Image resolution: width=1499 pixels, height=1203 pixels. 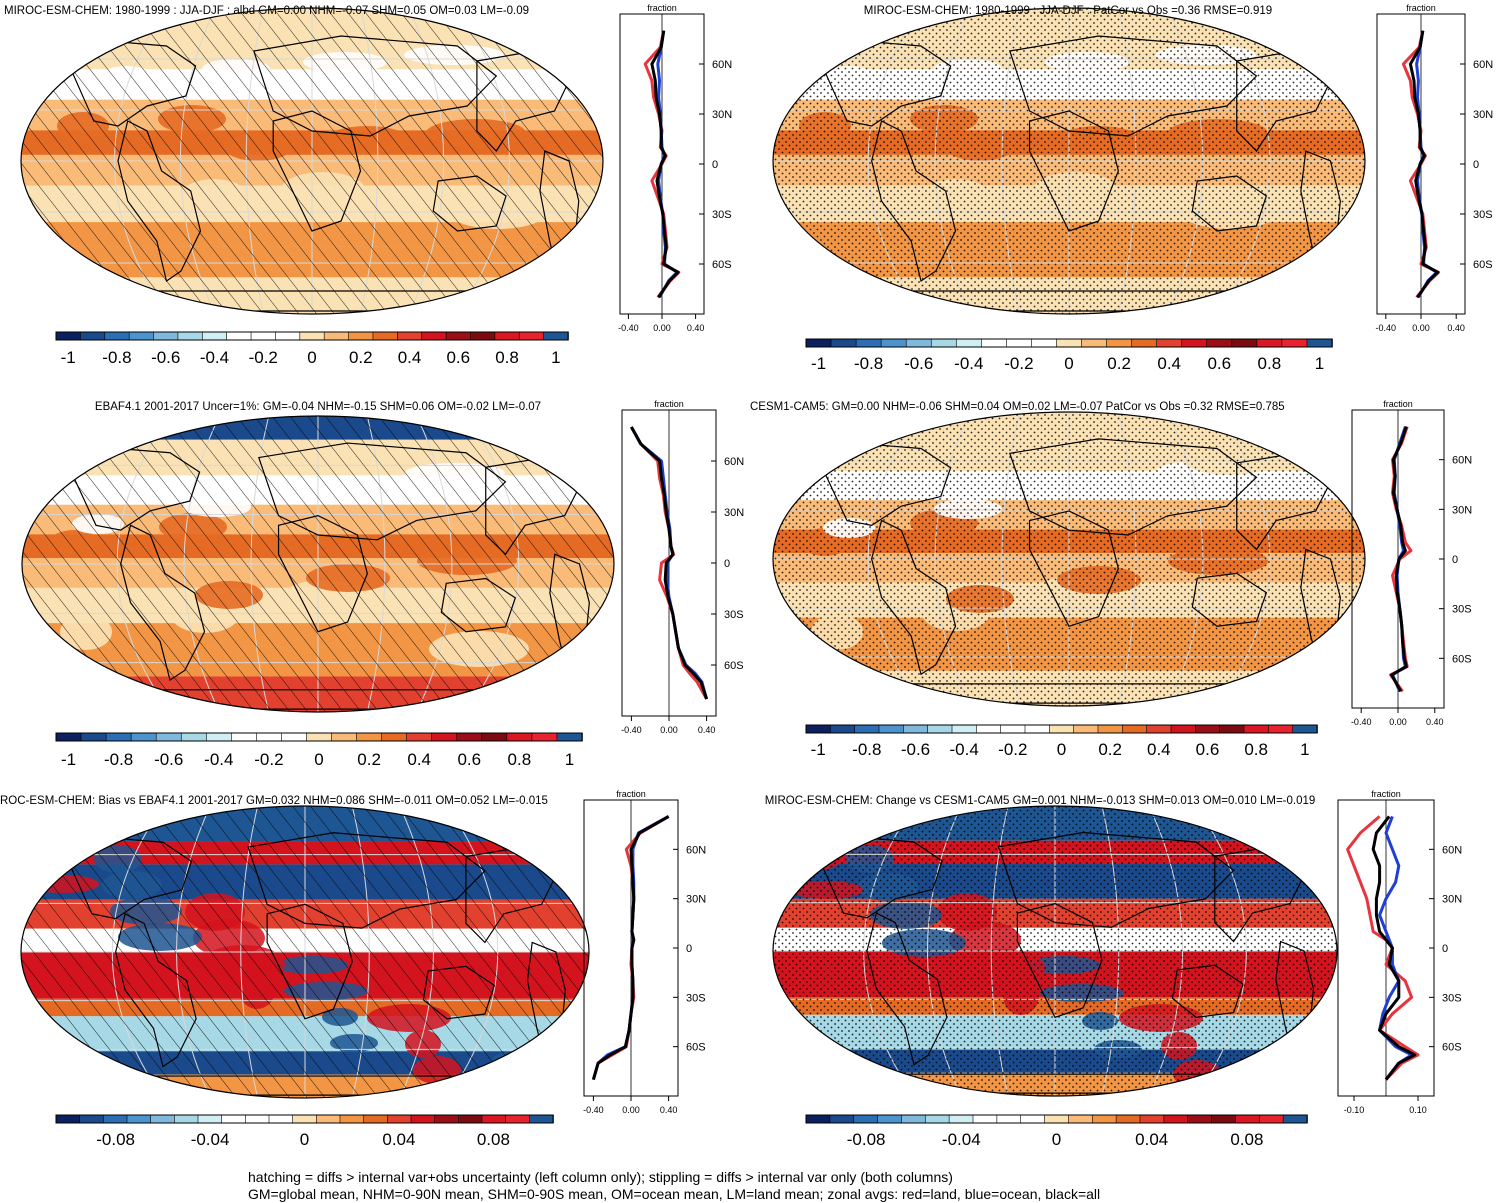 What do you see at coordinates (210, 1139) in the screenshot?
I see `colorbar-tick-label: -0.04` at bounding box center [210, 1139].